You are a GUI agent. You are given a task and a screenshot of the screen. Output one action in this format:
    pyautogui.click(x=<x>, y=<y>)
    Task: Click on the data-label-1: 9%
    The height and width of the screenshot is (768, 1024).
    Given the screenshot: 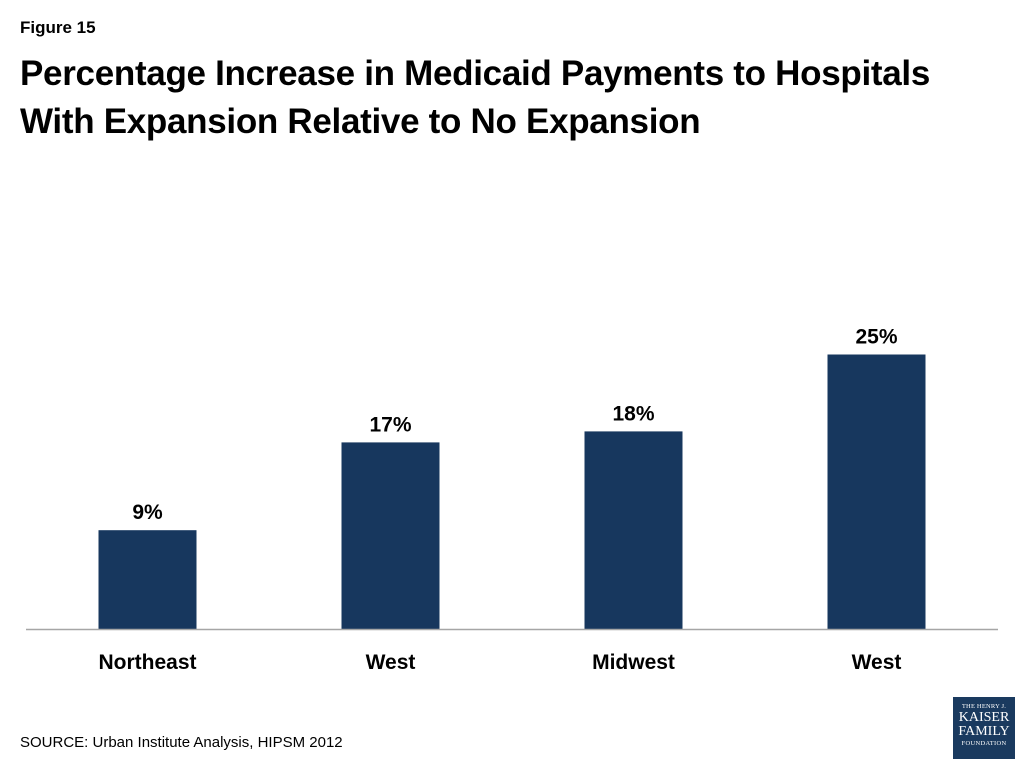 What is the action you would take?
    pyautogui.click(x=147, y=512)
    